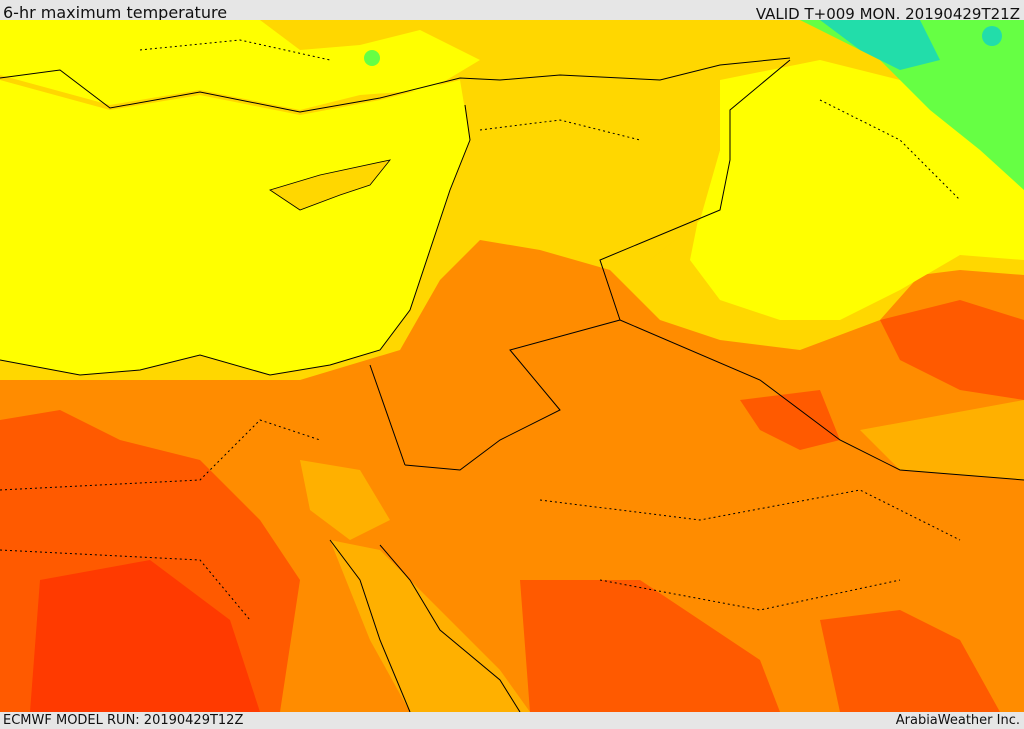  I want to click on saudi-hot, so click(790, 420).